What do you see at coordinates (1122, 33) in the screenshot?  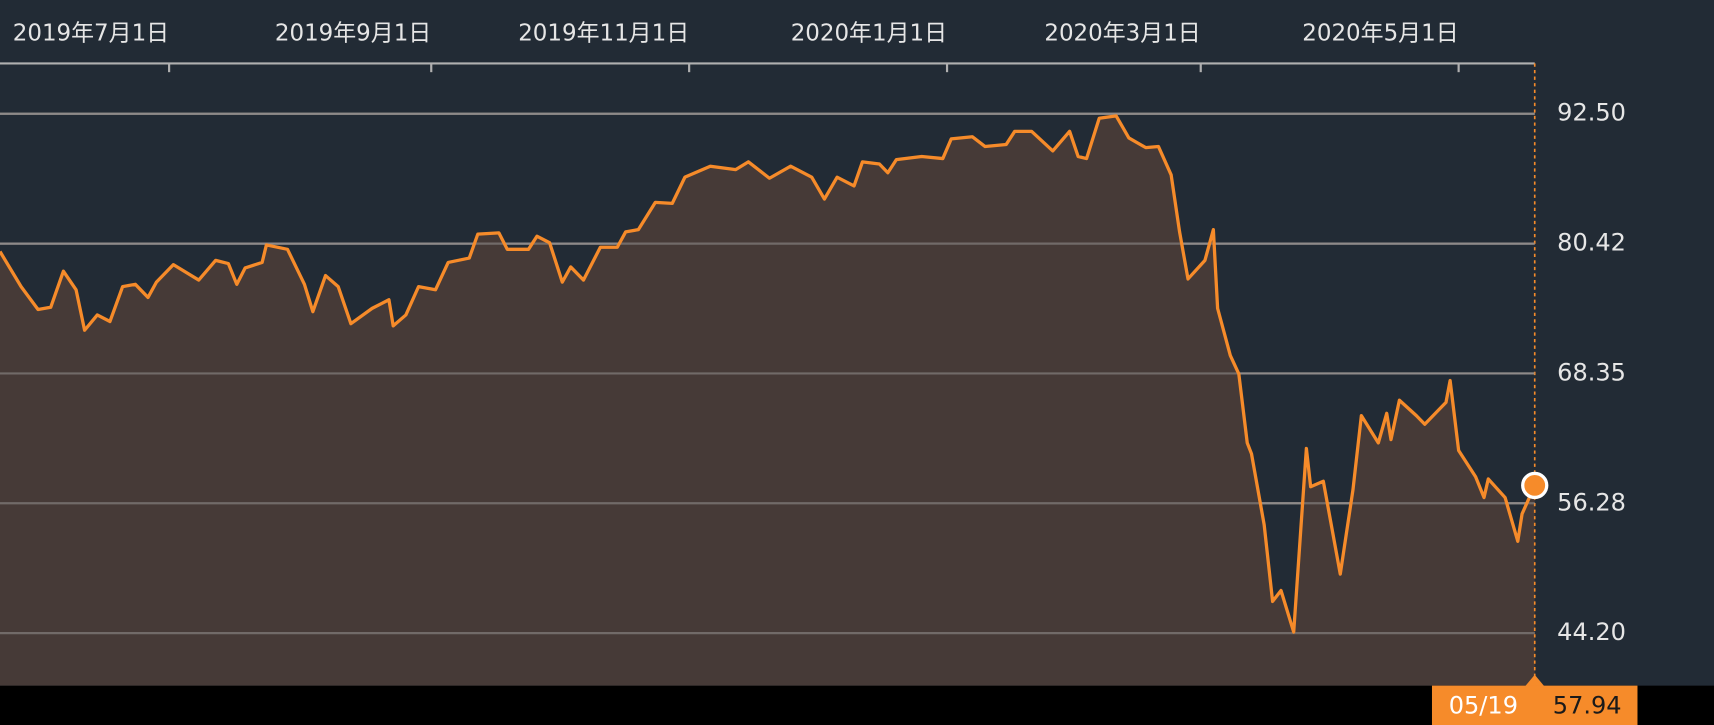 I see `x-tick-label: 2020年3月1日` at bounding box center [1122, 33].